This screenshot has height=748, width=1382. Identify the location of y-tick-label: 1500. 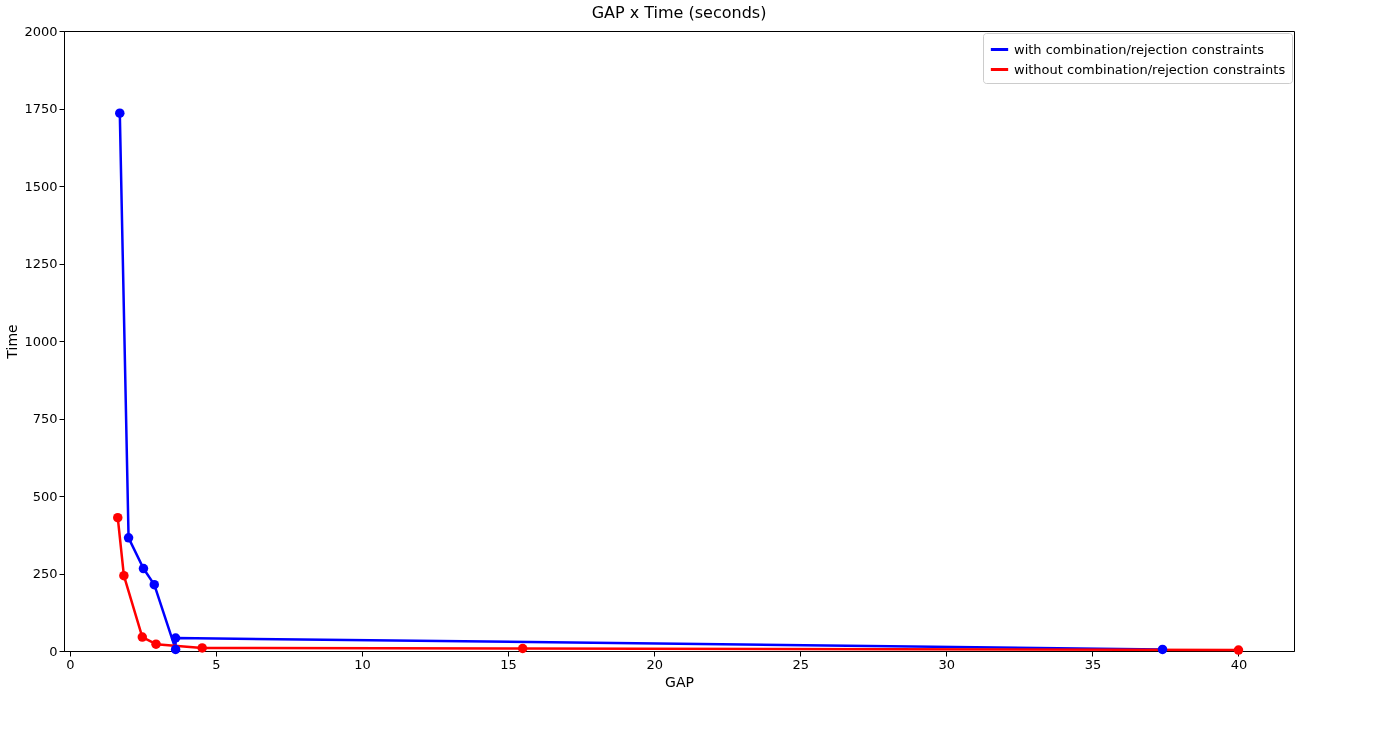
(41, 186).